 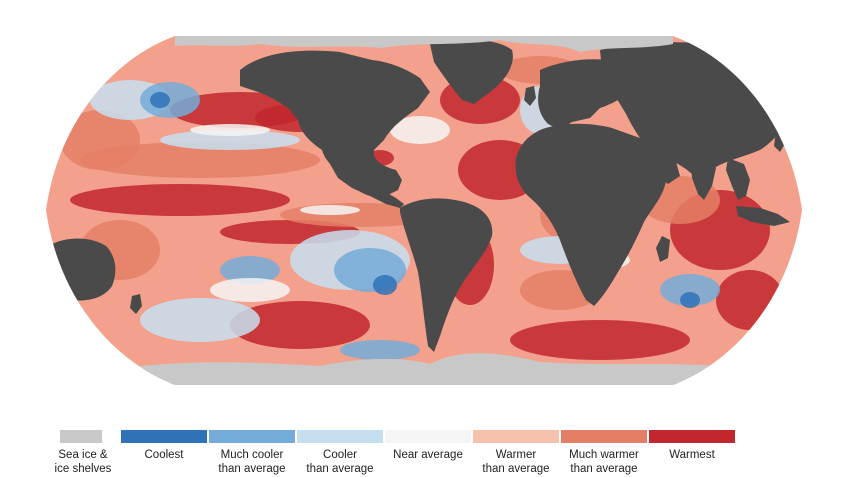 I want to click on legend-item-sea-ice: Sea ice & ice shelves, so click(x=83, y=452).